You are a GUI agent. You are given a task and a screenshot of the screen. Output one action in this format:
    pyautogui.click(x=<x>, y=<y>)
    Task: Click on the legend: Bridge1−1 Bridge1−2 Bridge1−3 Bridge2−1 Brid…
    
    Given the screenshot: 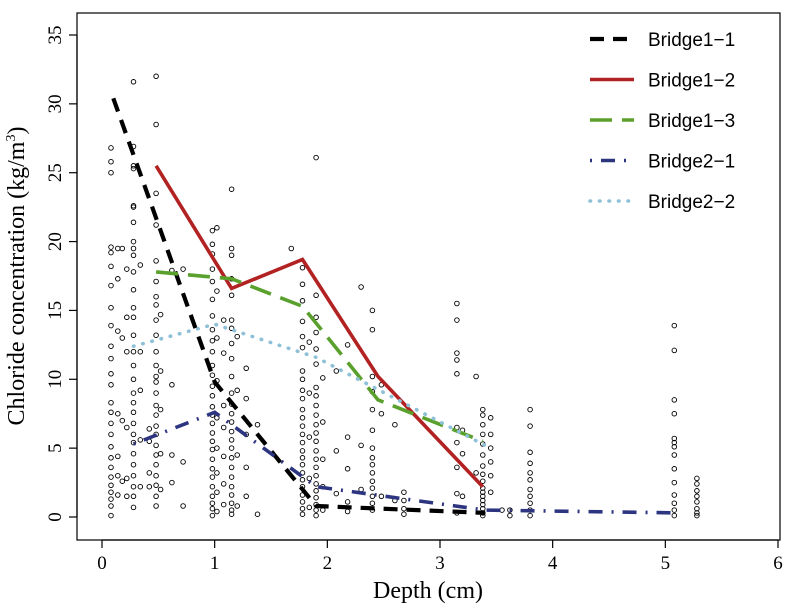 What is the action you would take?
    pyautogui.click(x=661, y=121)
    